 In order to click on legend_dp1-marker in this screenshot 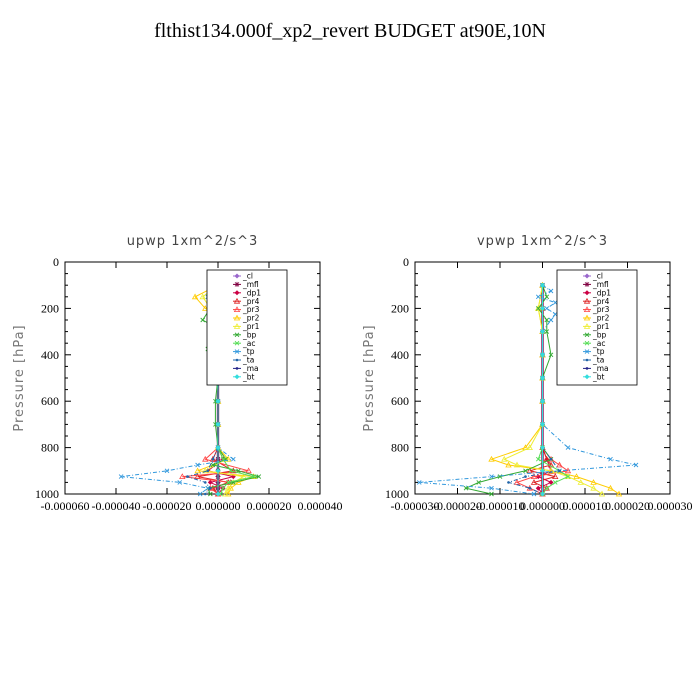, I will do `click(587, 293)`.